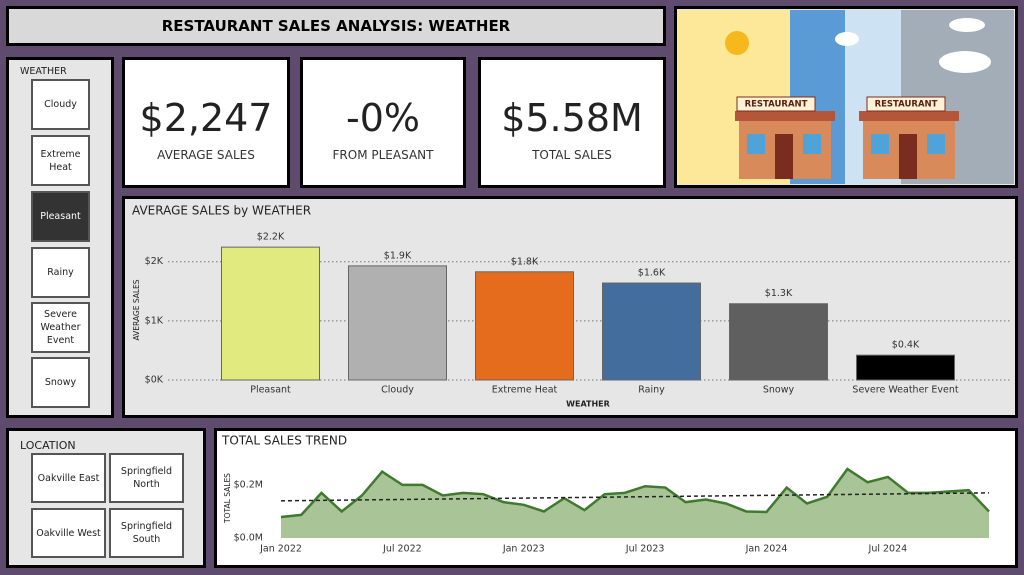  I want to click on kpi-card: $2,247 AVERAGE SALES, so click(206, 122).